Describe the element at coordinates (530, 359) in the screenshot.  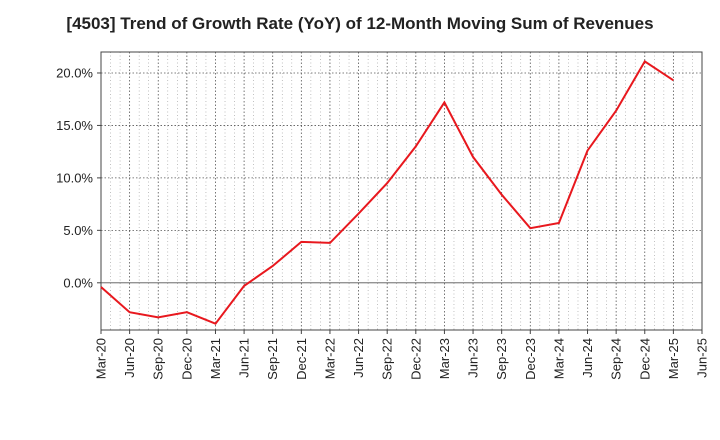
I see `x-tick-label: Dec-23` at that location.